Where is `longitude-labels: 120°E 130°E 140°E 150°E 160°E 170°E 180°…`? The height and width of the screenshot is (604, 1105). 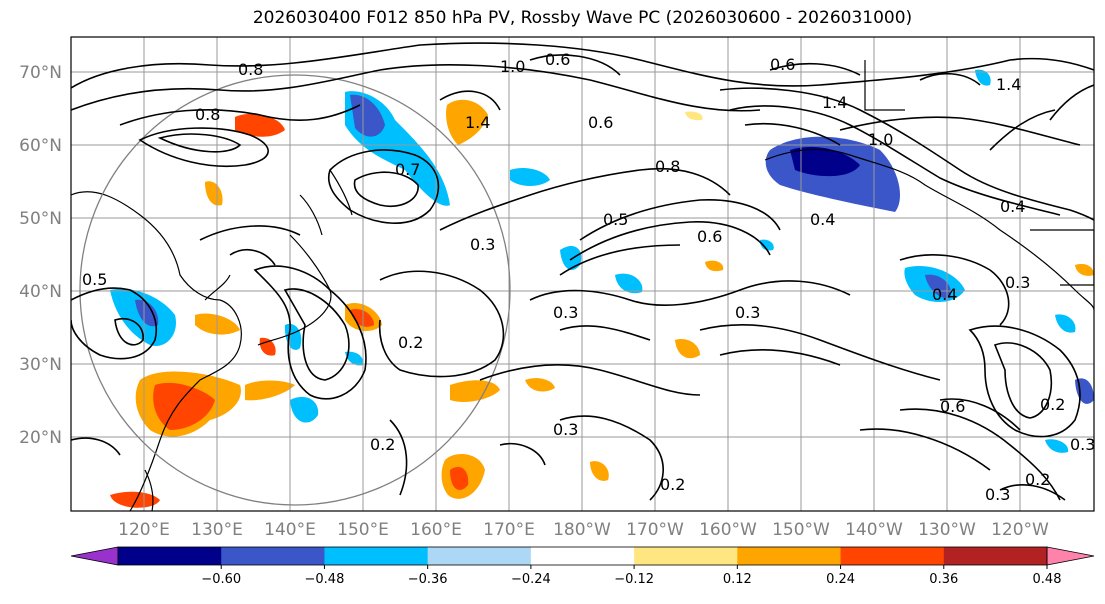 longitude-labels: 120°E 130°E 140°E 150°E 160°E 170°E 180°… is located at coordinates (583, 530).